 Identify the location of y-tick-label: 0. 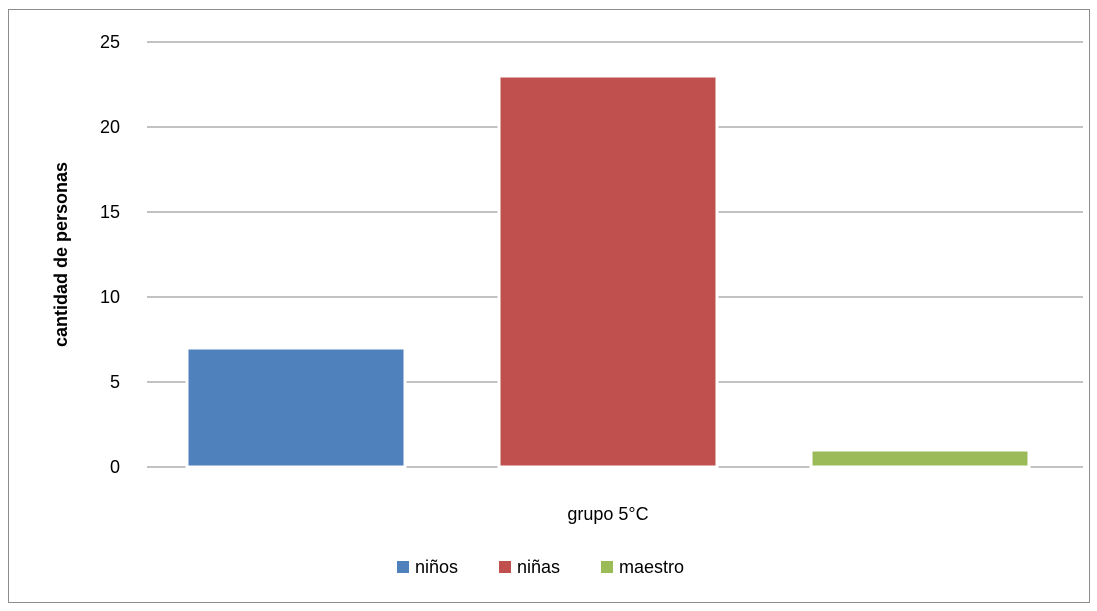
(115, 467).